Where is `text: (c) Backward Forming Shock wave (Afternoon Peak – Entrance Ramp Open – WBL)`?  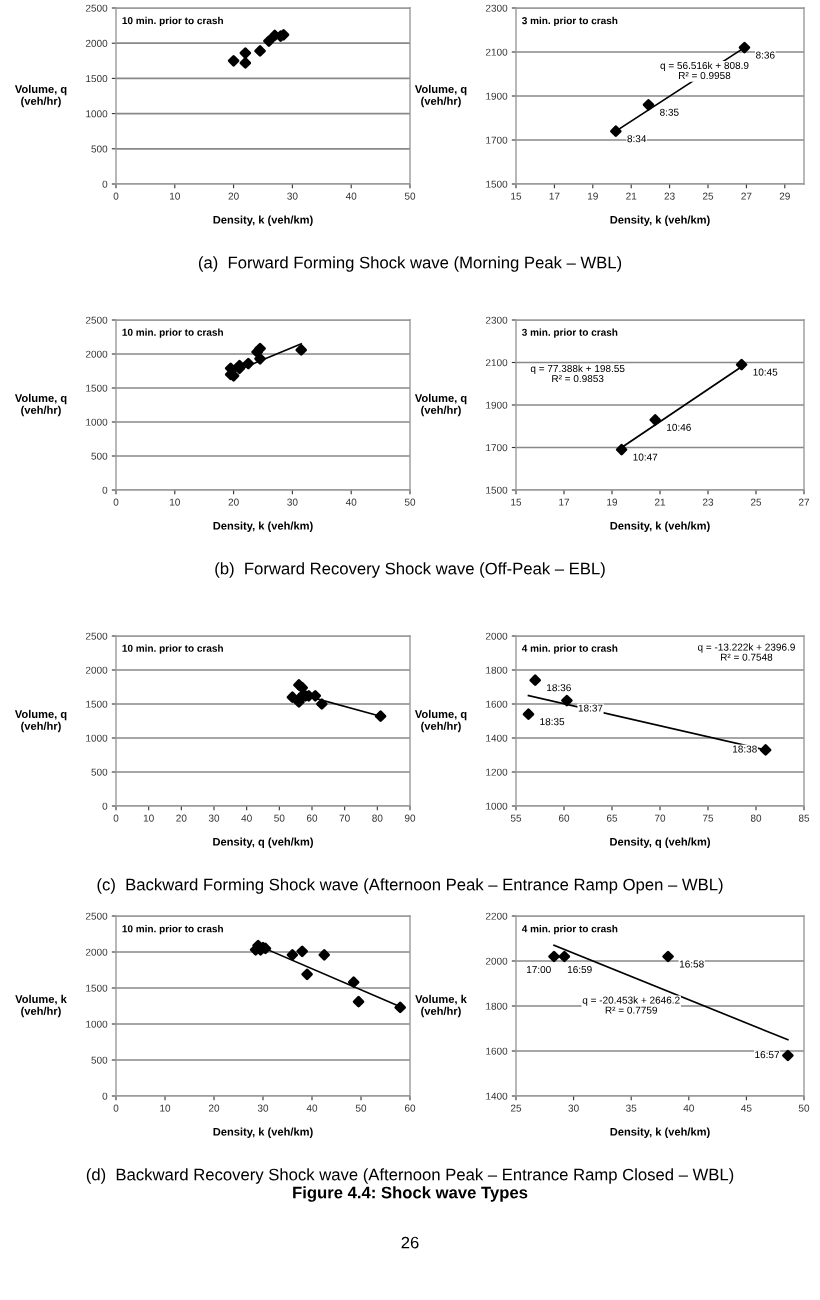 text: (c) Backward Forming Shock wave (Afternoon Peak – Entrance Ramp Open – WBL) is located at coordinates (410, 886).